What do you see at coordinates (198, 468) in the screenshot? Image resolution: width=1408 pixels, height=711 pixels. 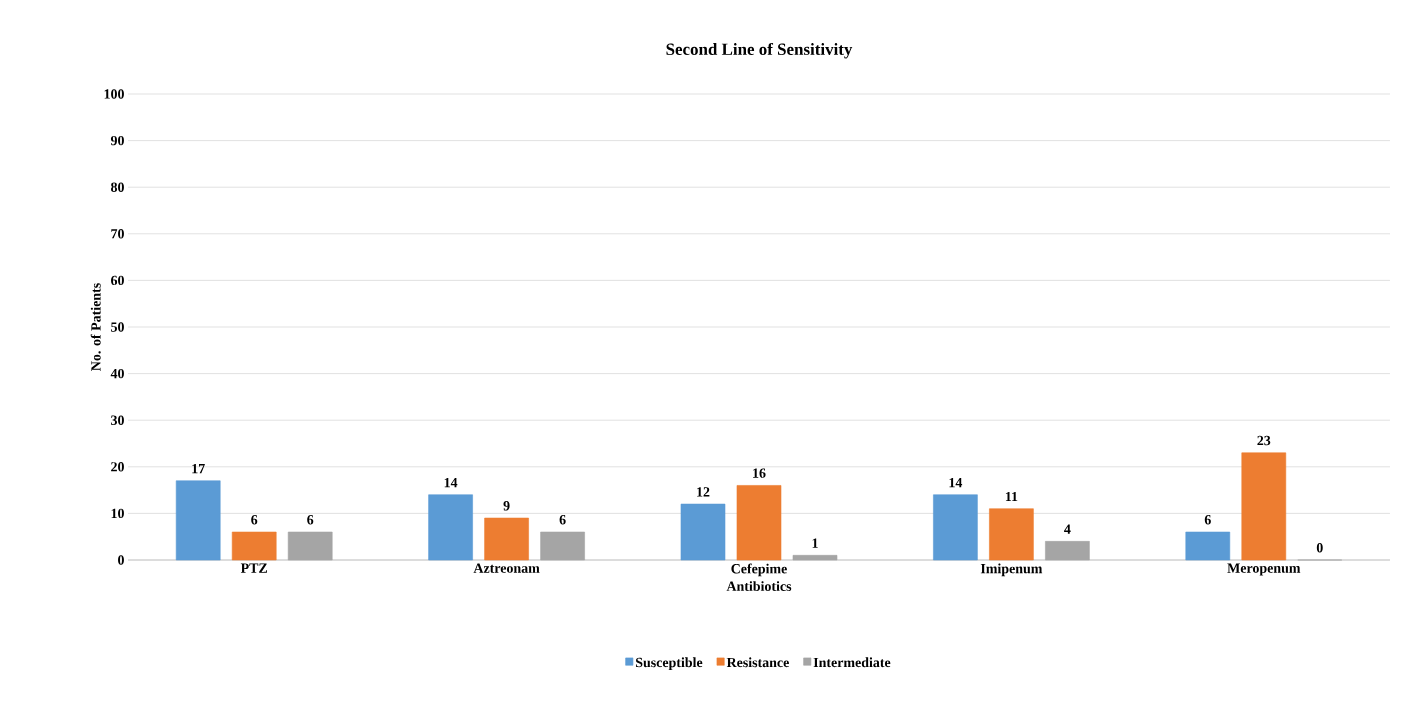 I see `data-label: 17` at bounding box center [198, 468].